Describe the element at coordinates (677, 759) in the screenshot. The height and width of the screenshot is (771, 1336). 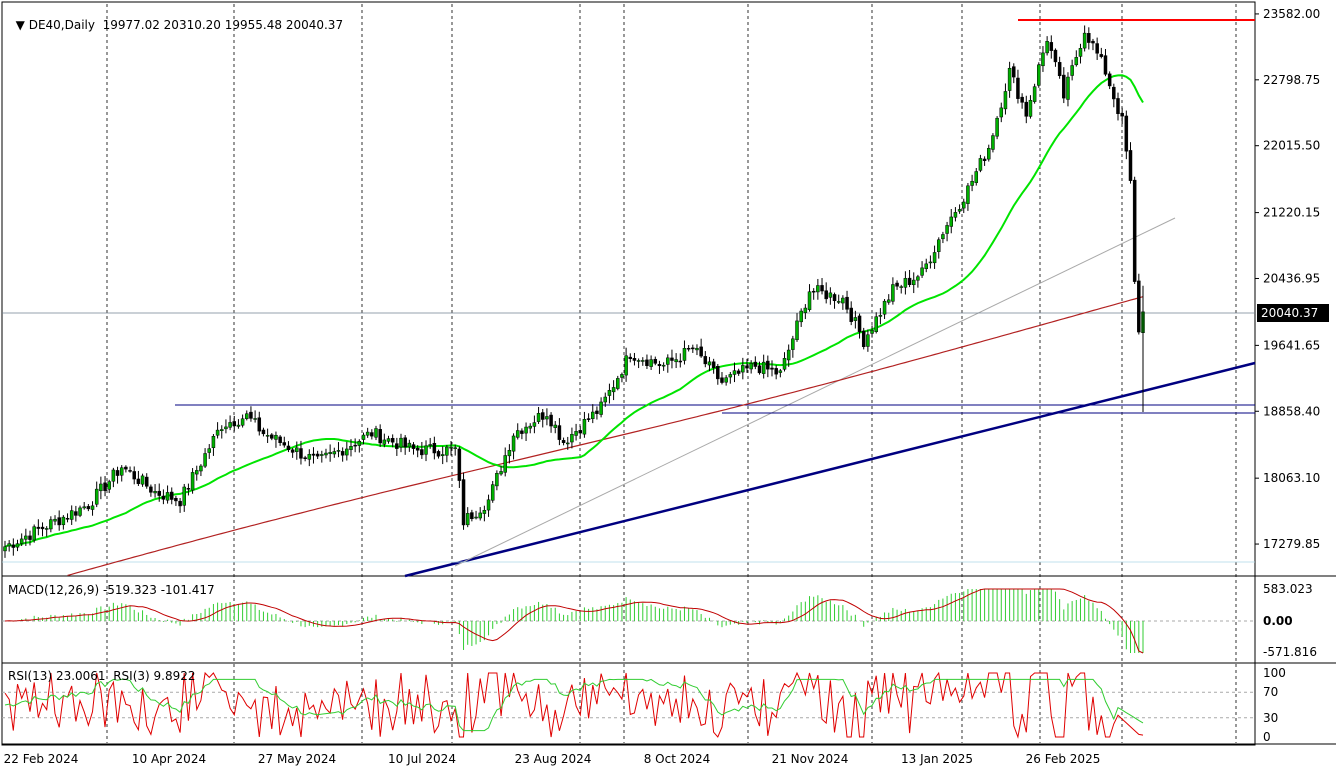
I see `x-axis-label: 8 Oct 2024` at that location.